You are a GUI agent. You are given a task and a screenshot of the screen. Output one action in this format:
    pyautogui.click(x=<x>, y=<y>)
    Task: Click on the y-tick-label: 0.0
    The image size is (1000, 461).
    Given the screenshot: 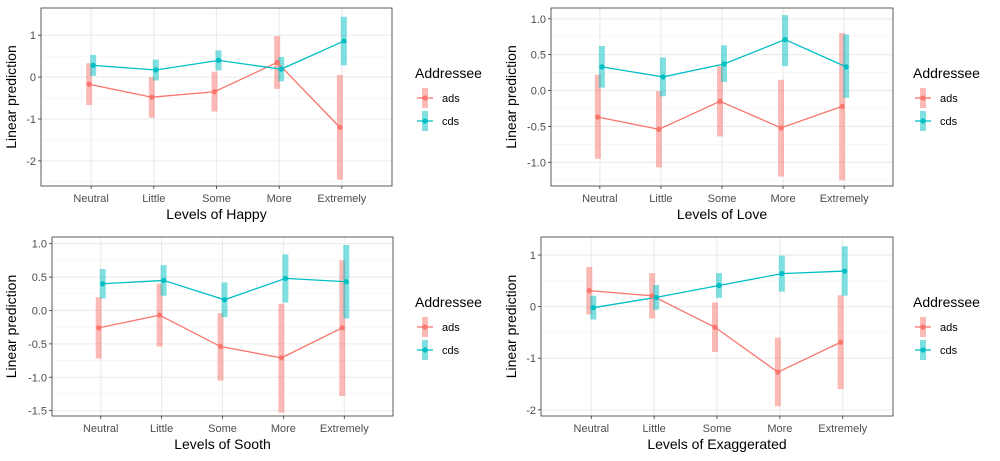 What is the action you would take?
    pyautogui.click(x=39, y=311)
    